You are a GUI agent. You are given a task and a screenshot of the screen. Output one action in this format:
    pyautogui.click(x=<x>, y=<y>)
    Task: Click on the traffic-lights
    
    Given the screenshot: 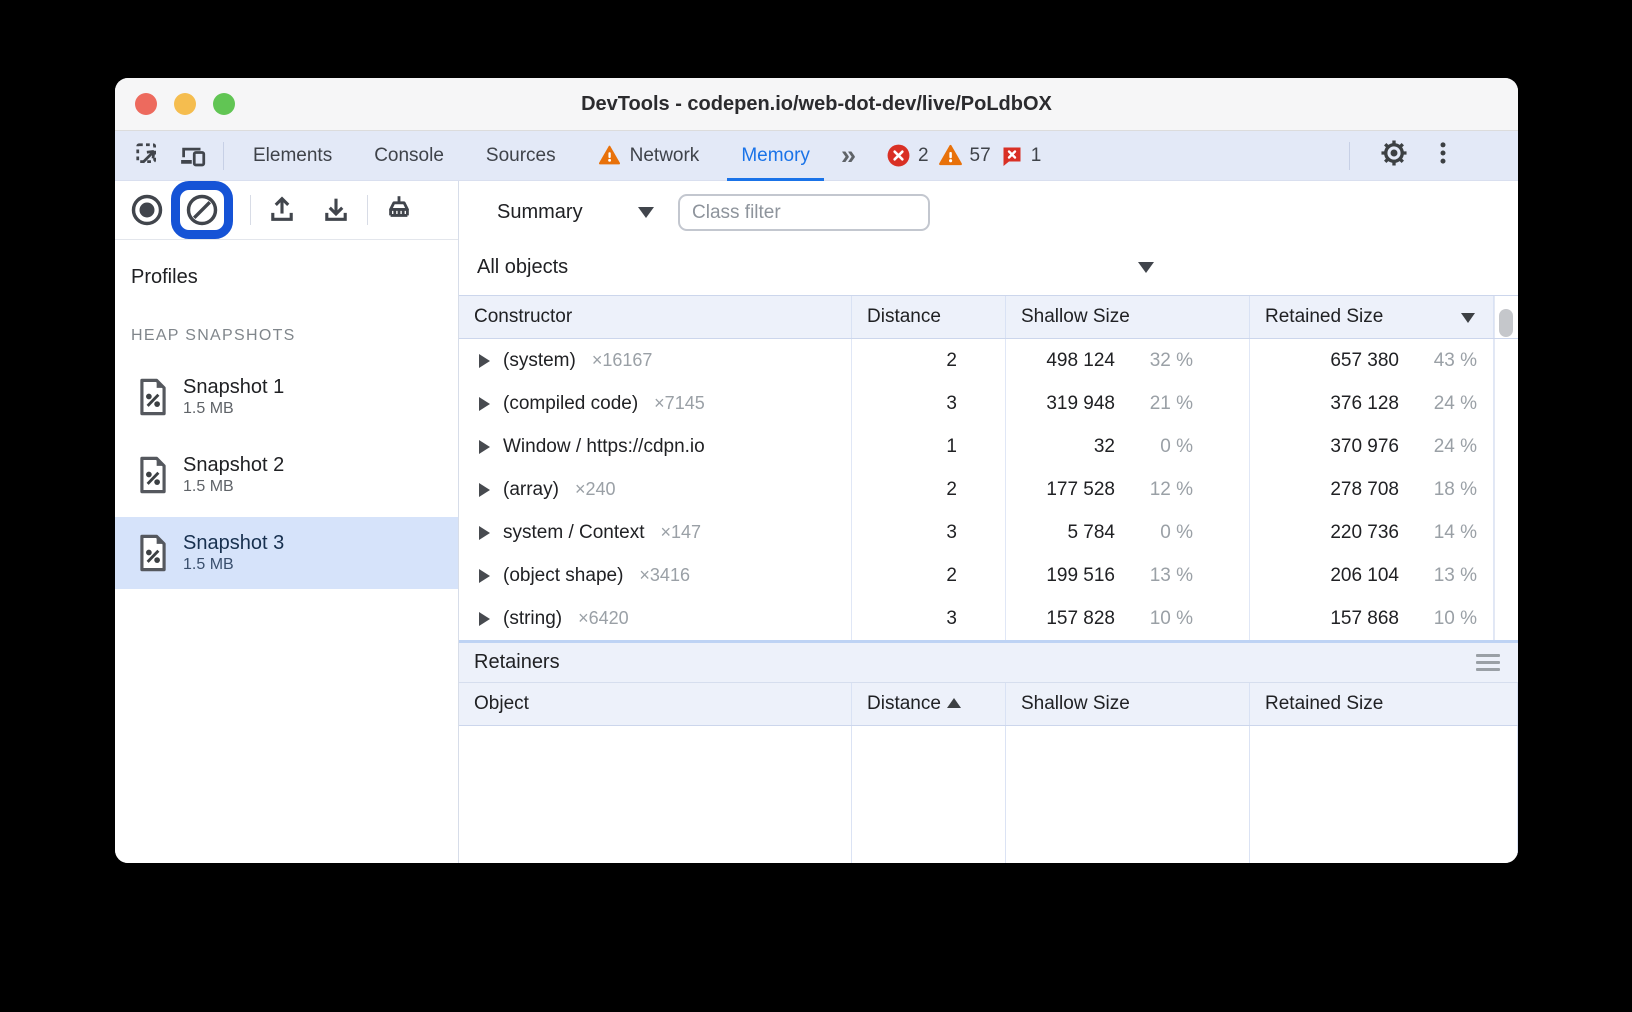 What is the action you would take?
    pyautogui.click(x=185, y=104)
    